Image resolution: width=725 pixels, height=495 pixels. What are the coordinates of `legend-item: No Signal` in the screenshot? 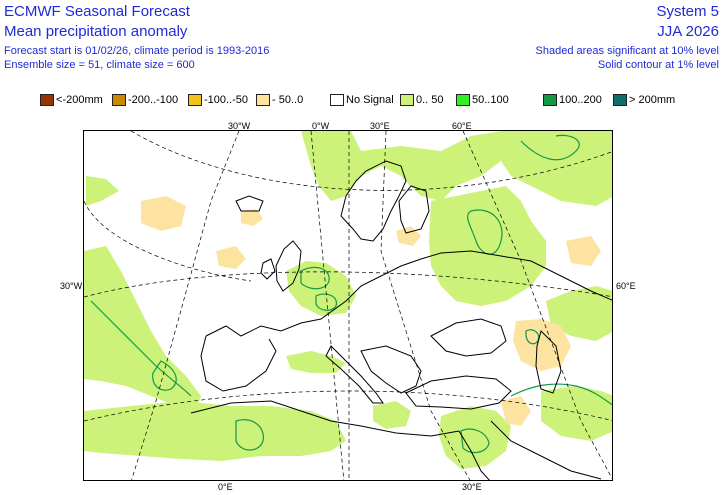 It's located at (362, 100).